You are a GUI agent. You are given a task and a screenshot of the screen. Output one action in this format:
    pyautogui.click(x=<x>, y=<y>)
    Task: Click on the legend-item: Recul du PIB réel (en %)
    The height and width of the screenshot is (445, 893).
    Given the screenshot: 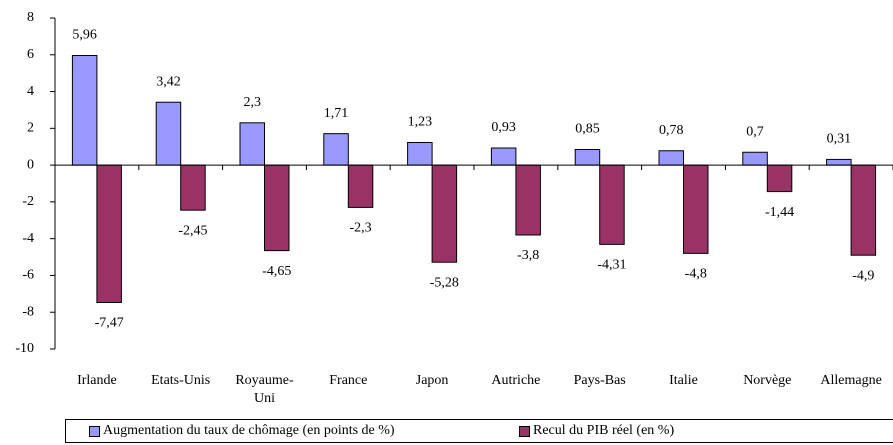 What is the action you would take?
    pyautogui.click(x=596, y=431)
    